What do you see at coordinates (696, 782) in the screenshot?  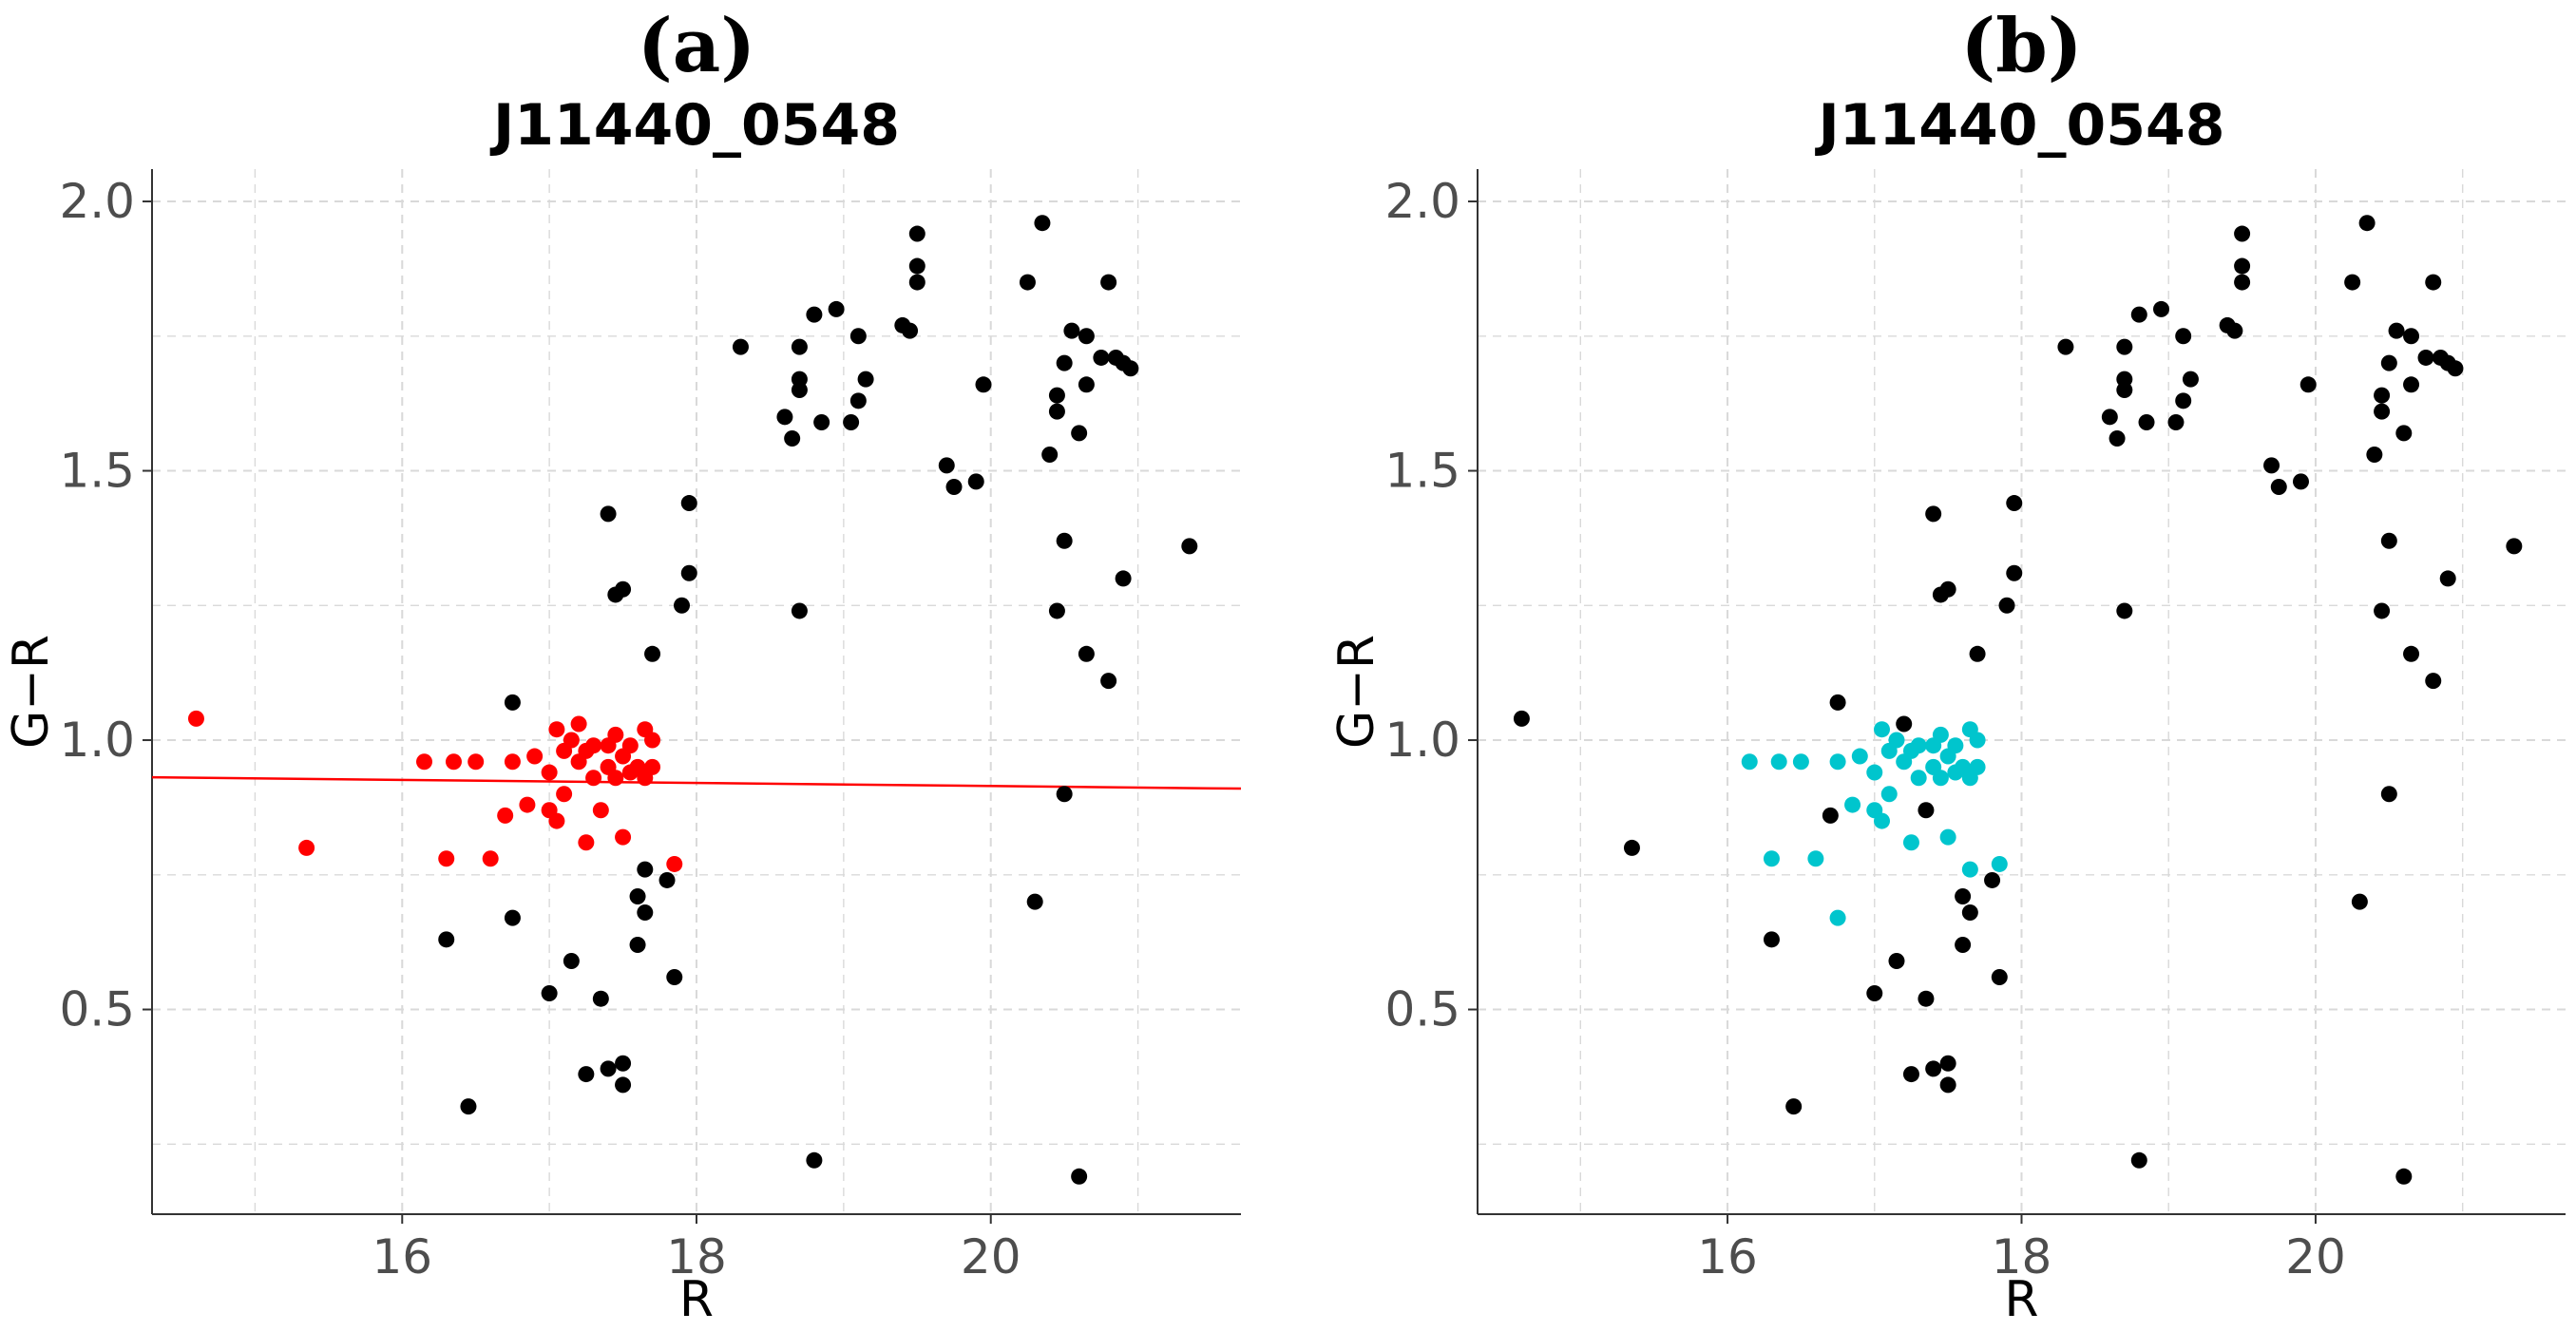 I see `regression-line` at bounding box center [696, 782].